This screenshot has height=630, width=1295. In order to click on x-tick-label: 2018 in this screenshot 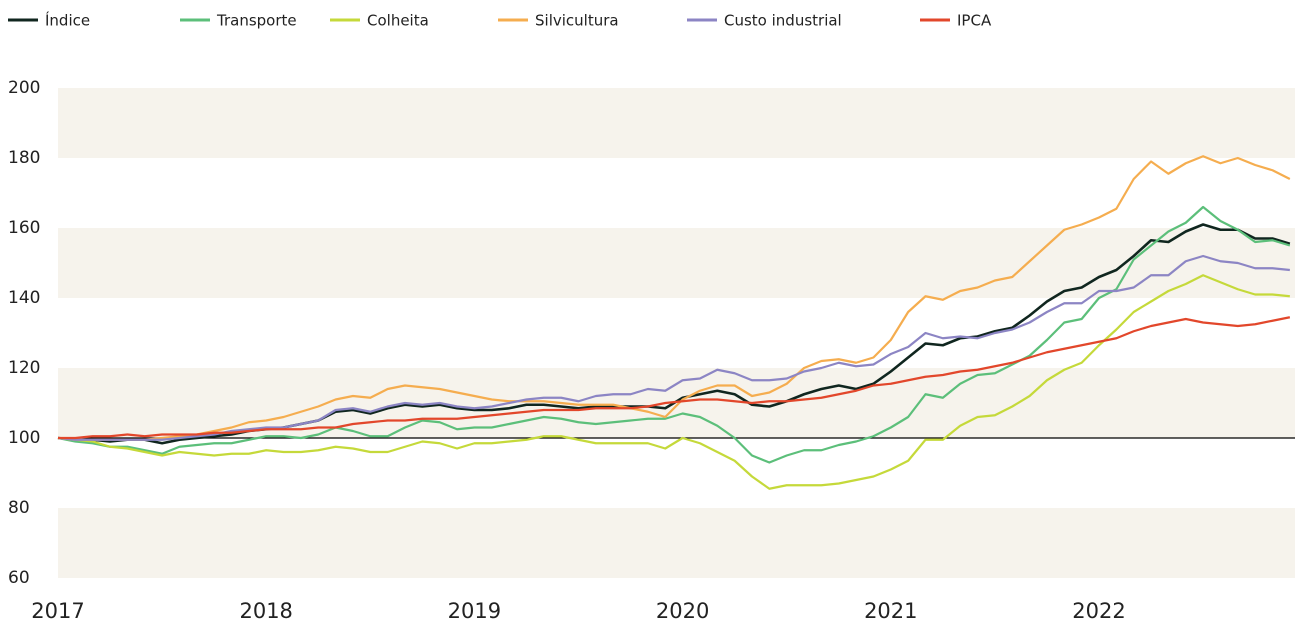, I will do `click(265, 611)`.